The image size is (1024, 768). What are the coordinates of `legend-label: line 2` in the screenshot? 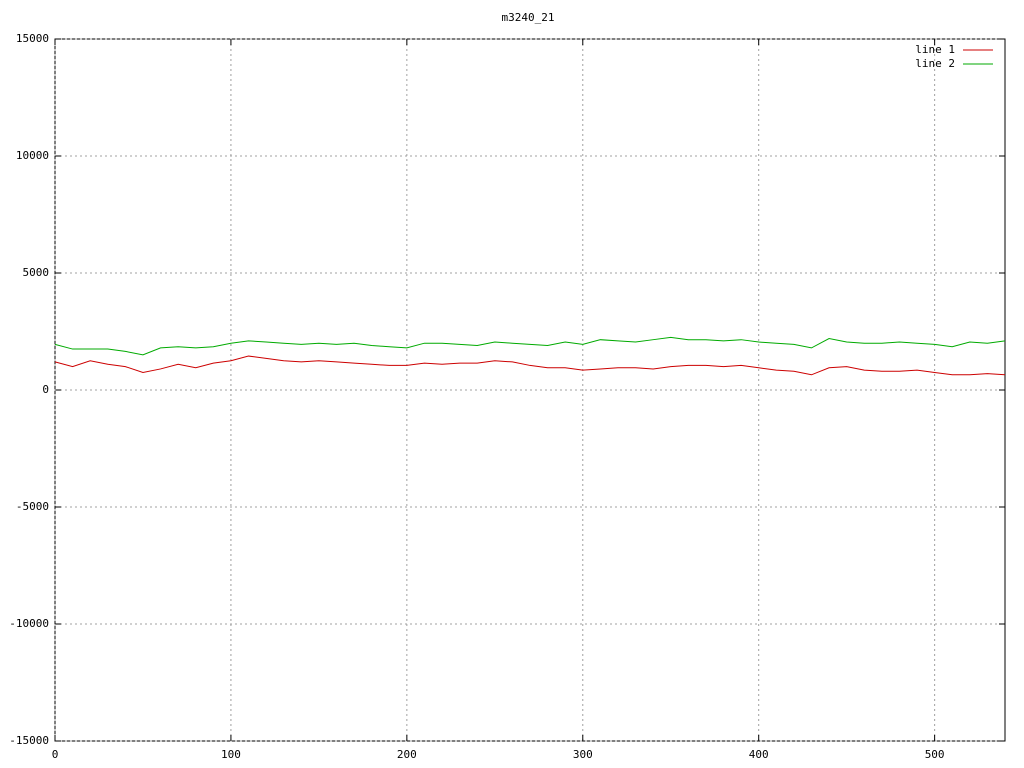 It's located at (935, 63).